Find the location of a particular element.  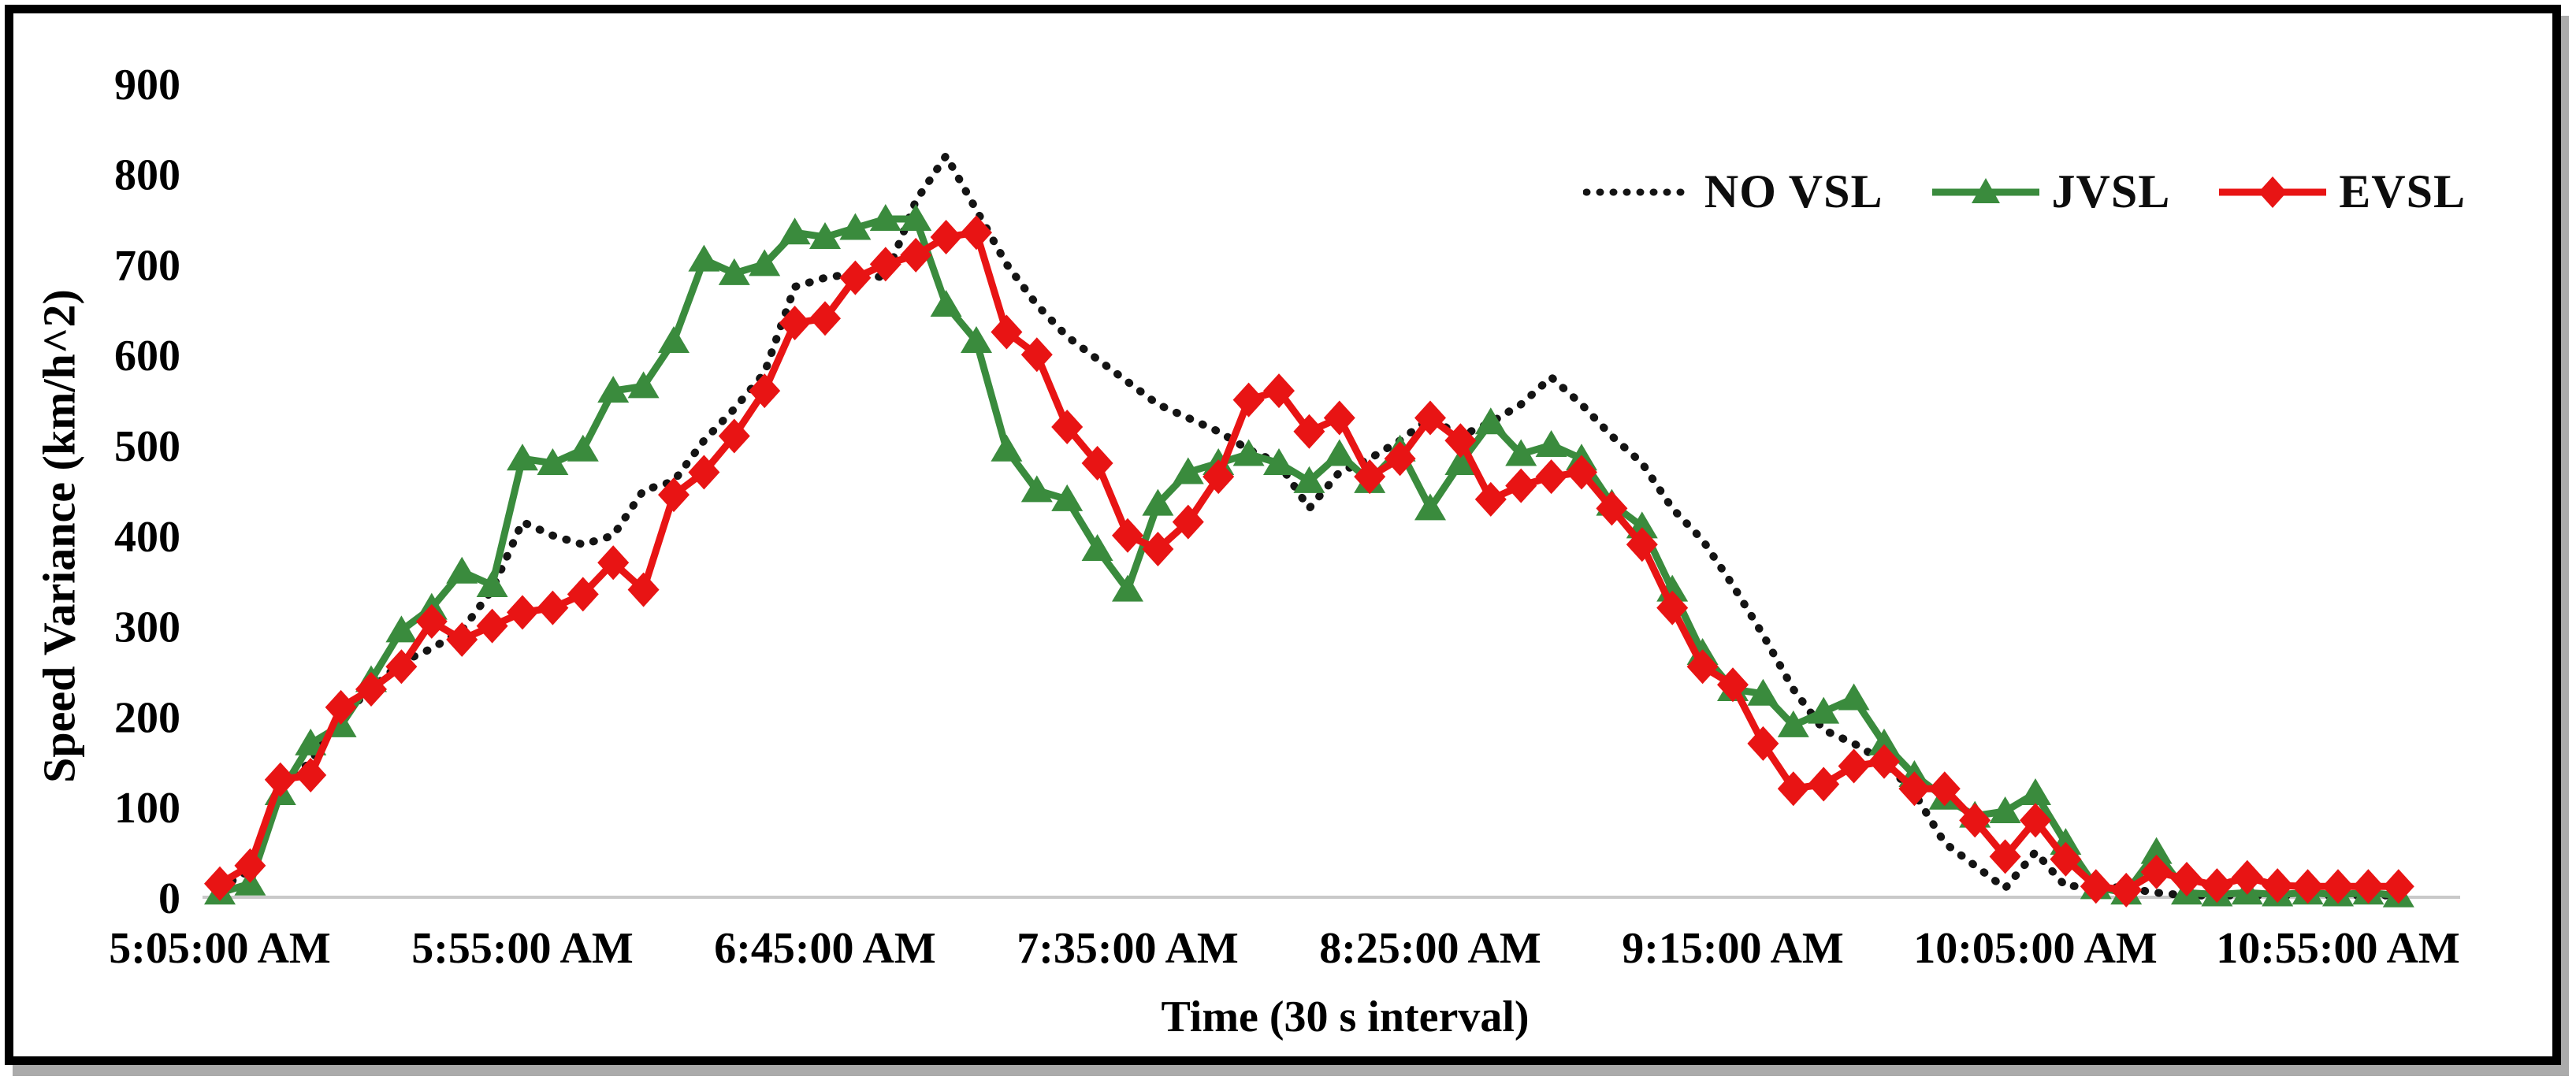

x-tick-label: 5:05:00 AM is located at coordinates (220, 948).